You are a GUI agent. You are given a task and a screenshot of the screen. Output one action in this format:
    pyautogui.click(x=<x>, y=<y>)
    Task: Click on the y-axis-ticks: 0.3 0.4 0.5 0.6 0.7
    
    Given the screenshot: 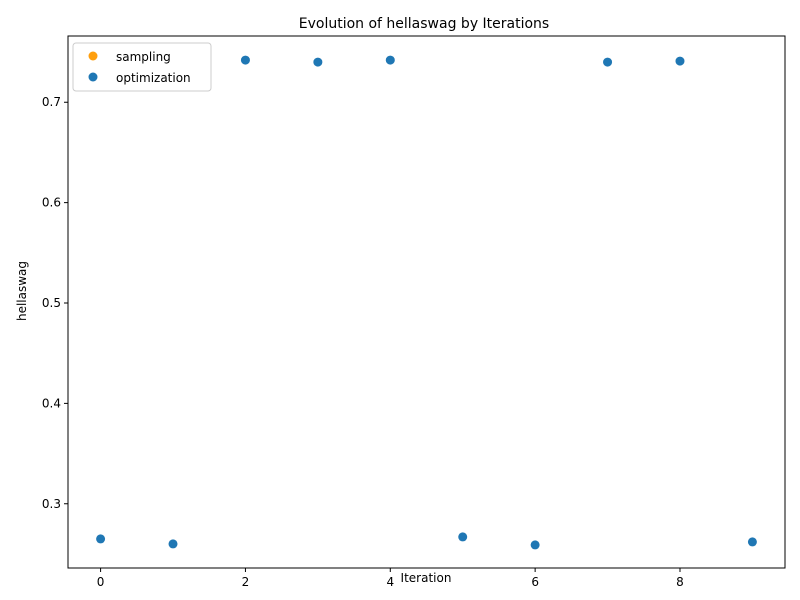 What is the action you would take?
    pyautogui.click(x=55, y=303)
    